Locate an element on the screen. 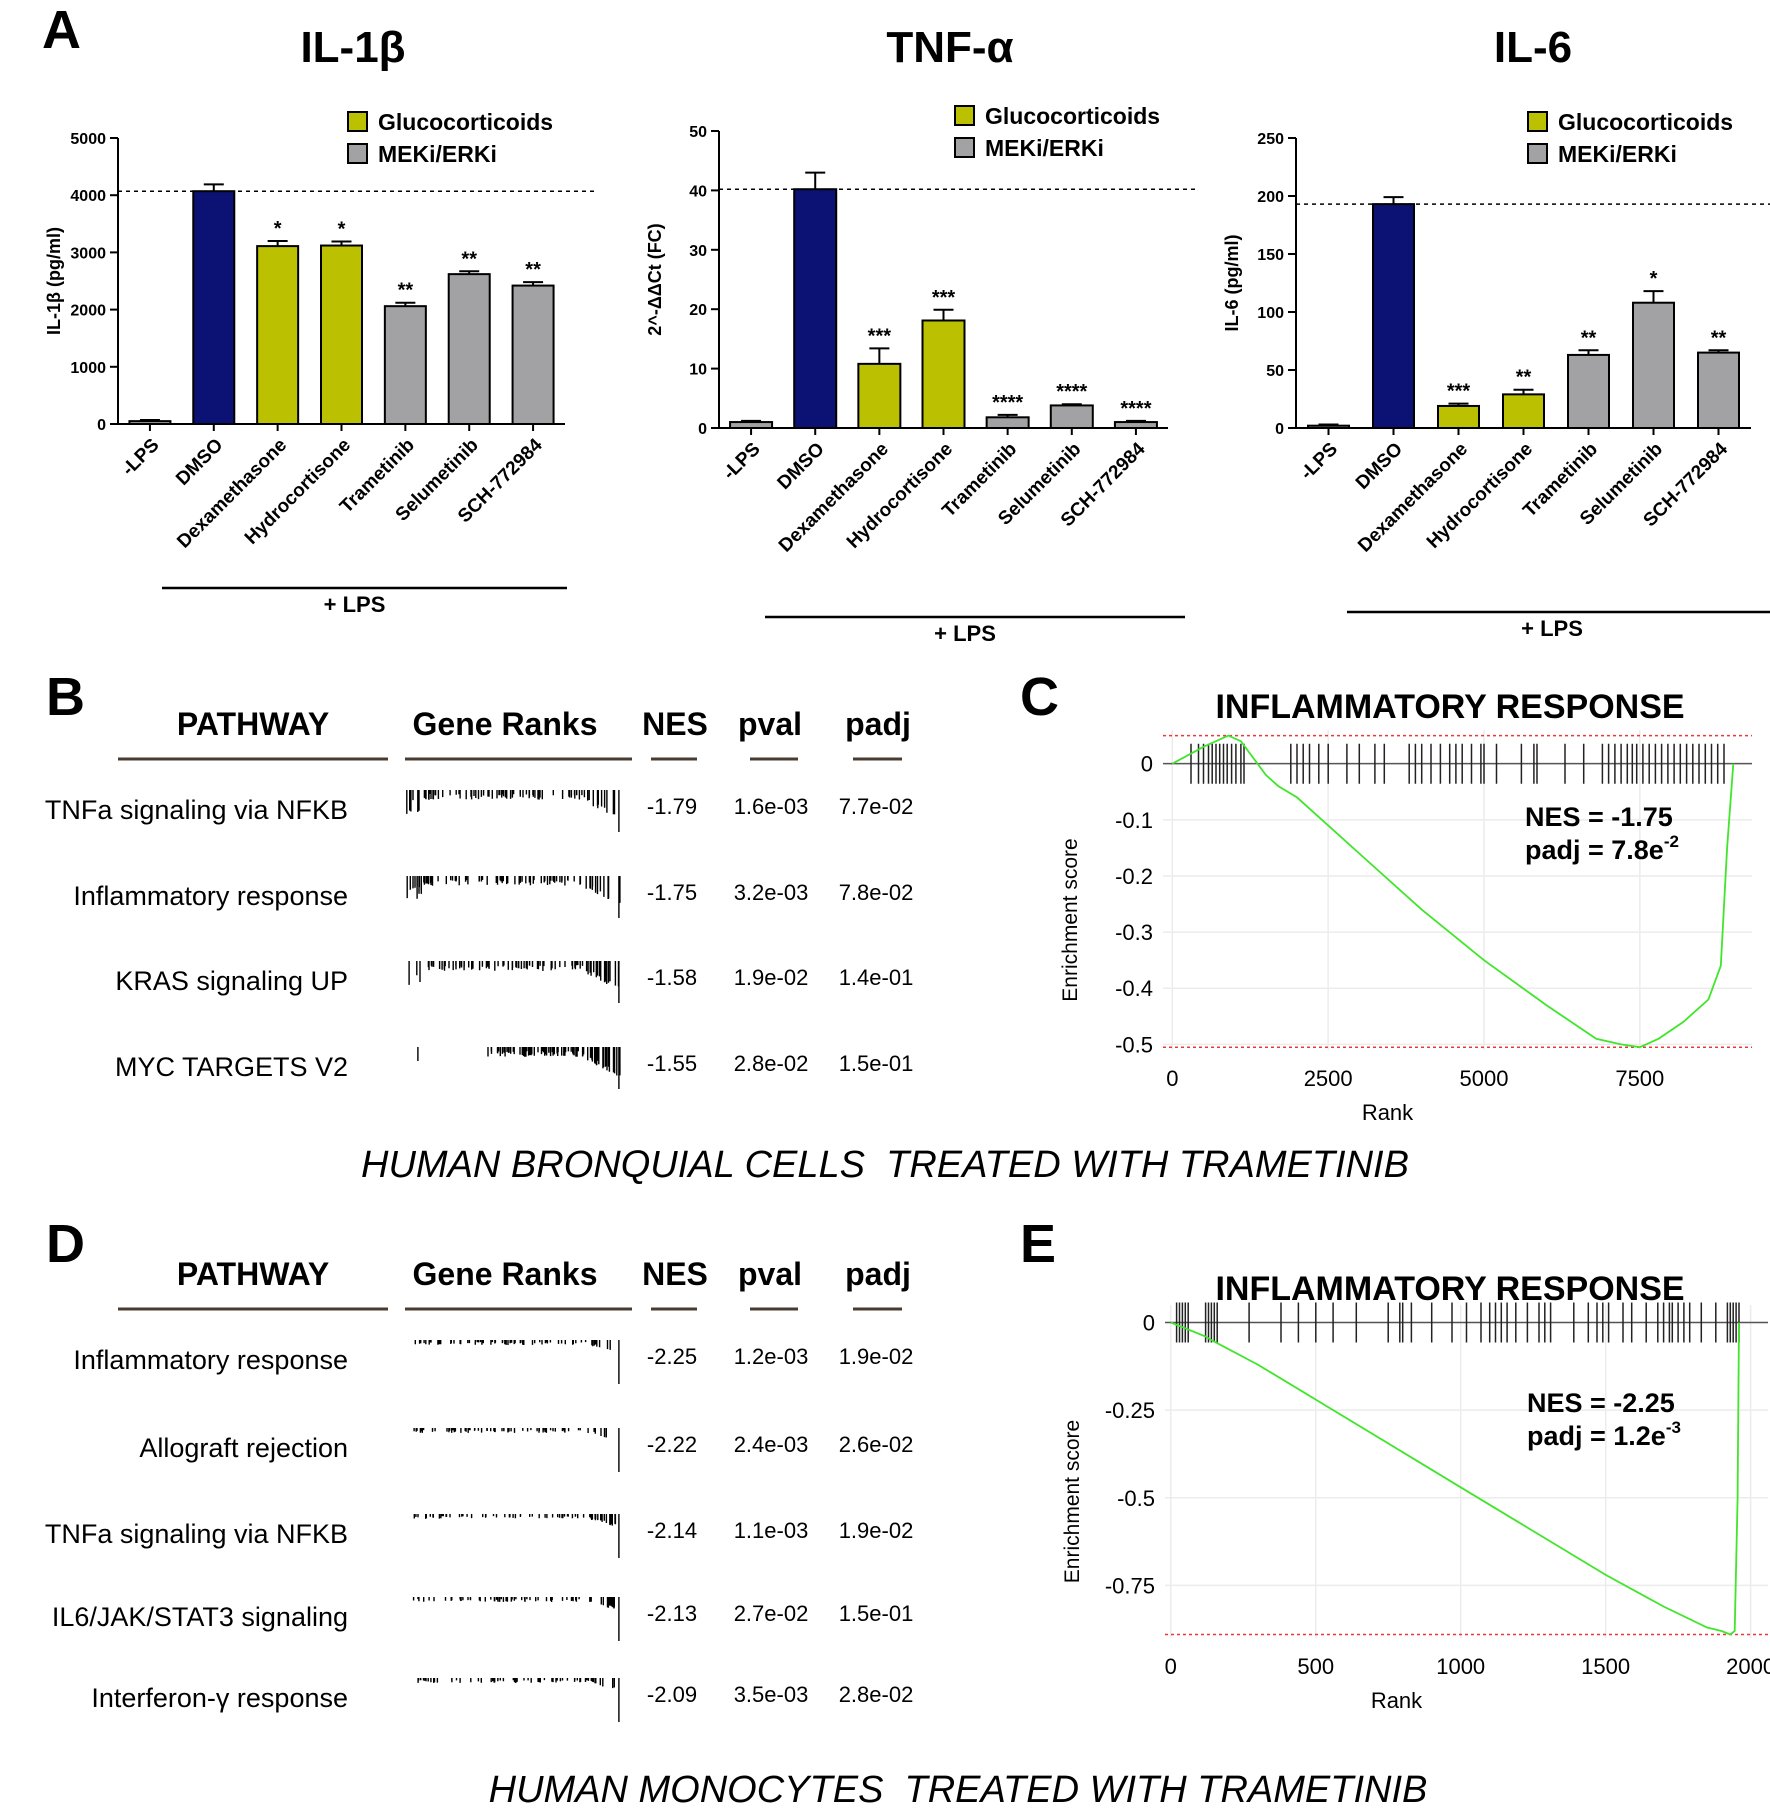  y-tick-label: -0.75 is located at coordinates (1130, 1585).